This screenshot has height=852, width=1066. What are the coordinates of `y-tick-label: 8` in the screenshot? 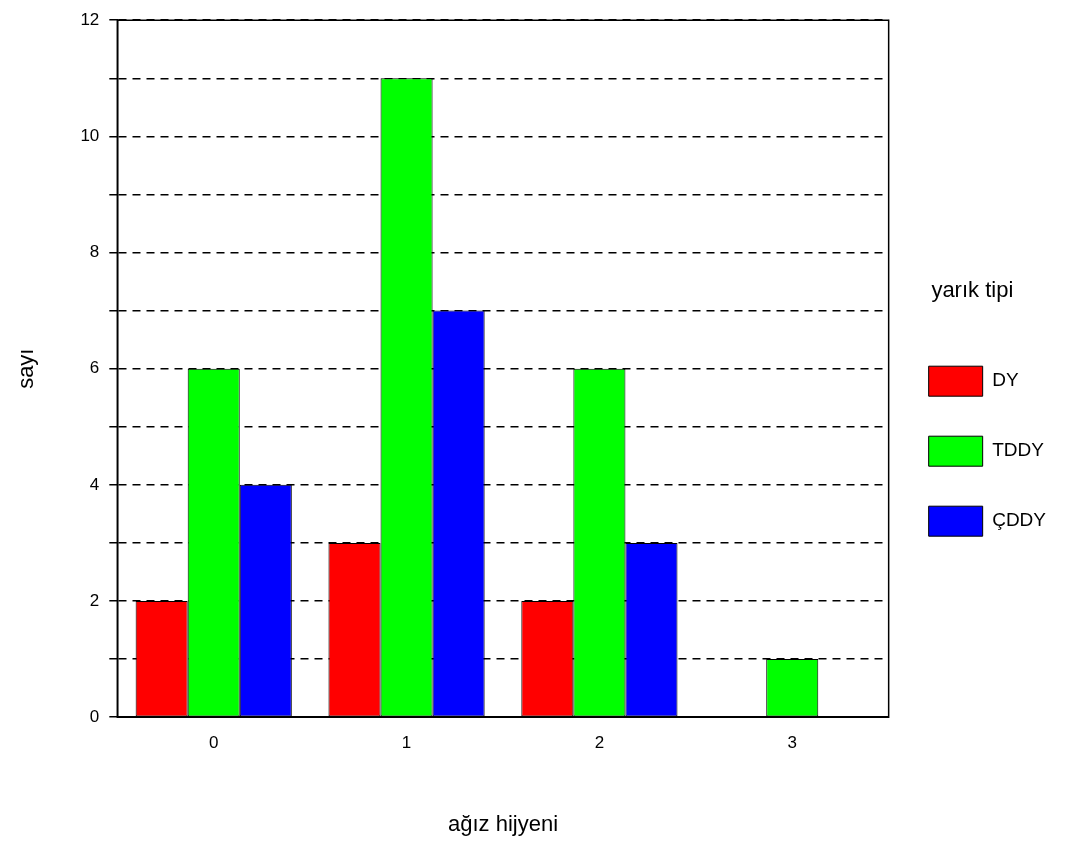 It's located at (94, 252).